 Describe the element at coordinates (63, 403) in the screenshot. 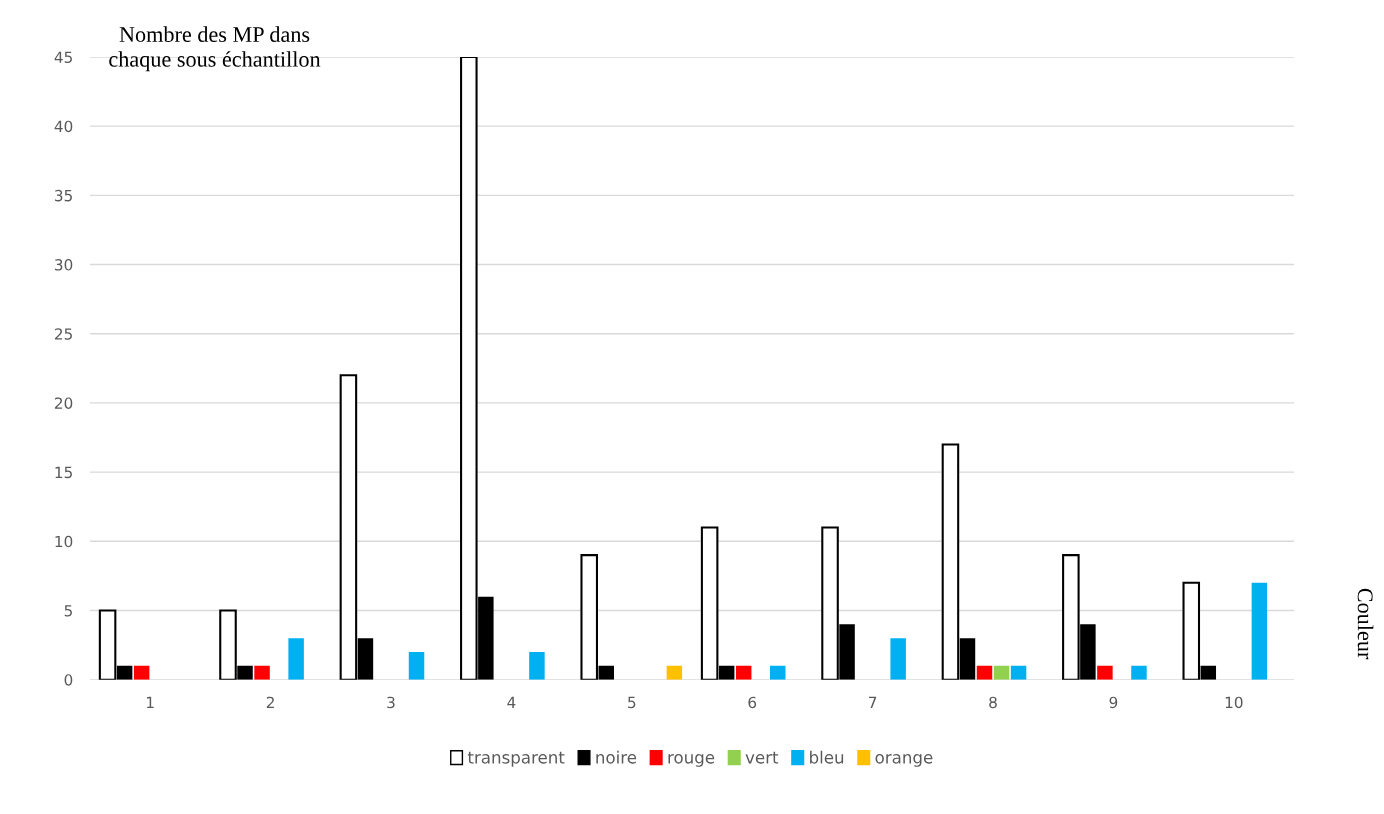

I see `y-tick-label: 20` at that location.